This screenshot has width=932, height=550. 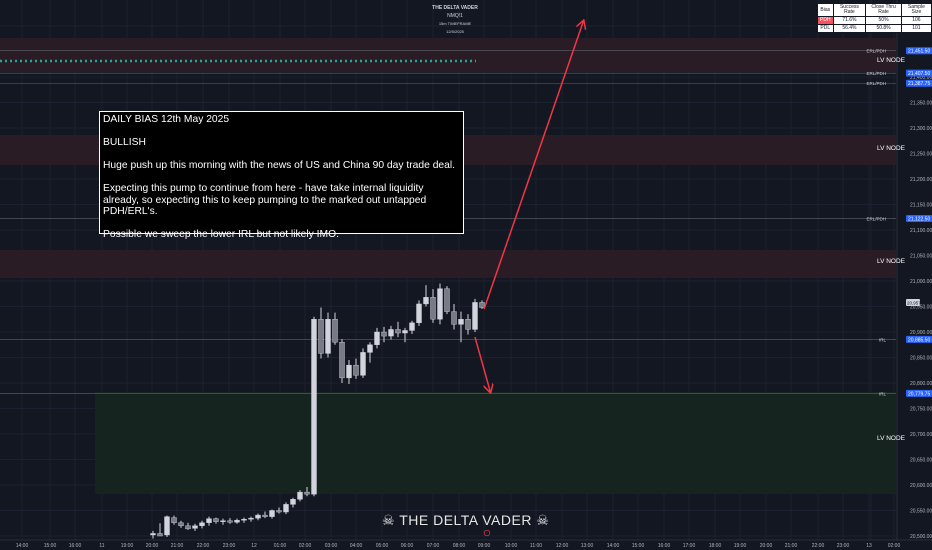 What do you see at coordinates (921, 308) in the screenshot?
I see `price-tick-label: 20,950.00` at bounding box center [921, 308].